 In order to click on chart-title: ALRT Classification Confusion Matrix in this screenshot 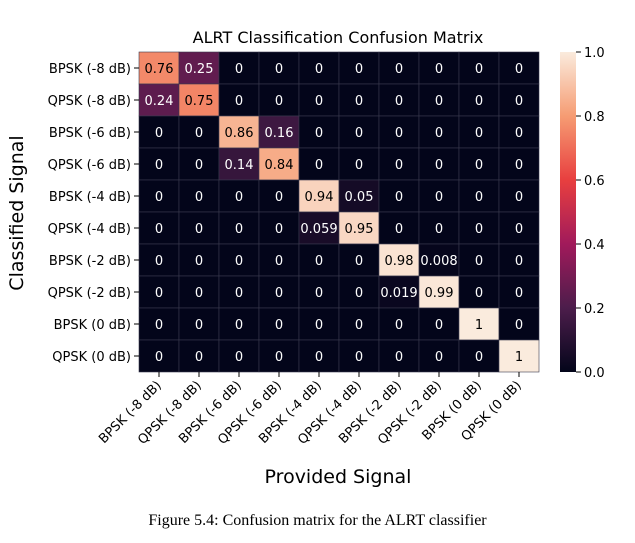, I will do `click(338, 37)`.